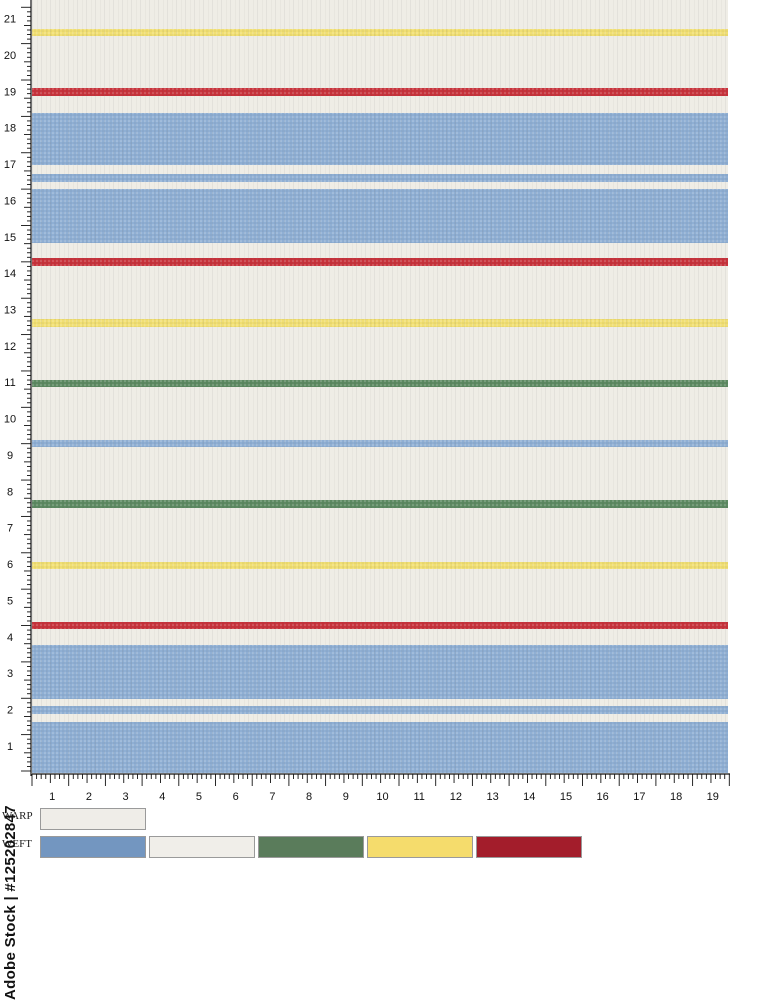 This screenshot has width=768, height=1000. I want to click on bottom-ruler-label: 7, so click(272, 797).